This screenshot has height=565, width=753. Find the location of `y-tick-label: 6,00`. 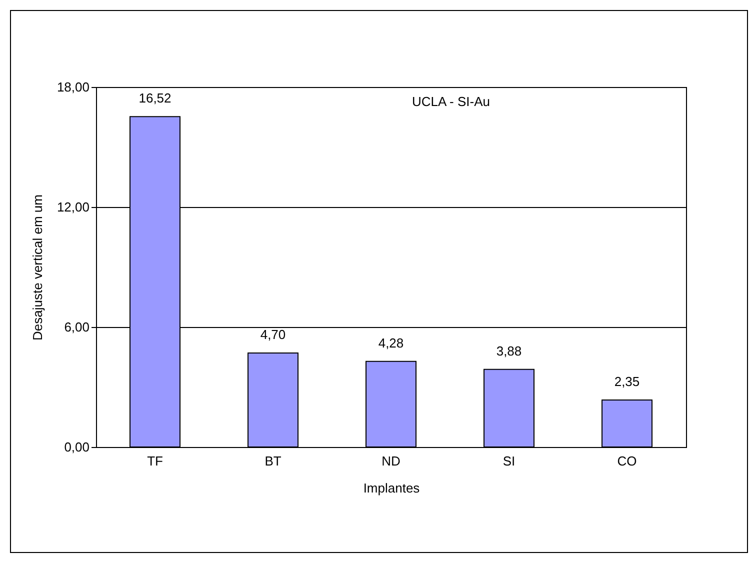

y-tick-label: 6,00 is located at coordinates (77, 327).